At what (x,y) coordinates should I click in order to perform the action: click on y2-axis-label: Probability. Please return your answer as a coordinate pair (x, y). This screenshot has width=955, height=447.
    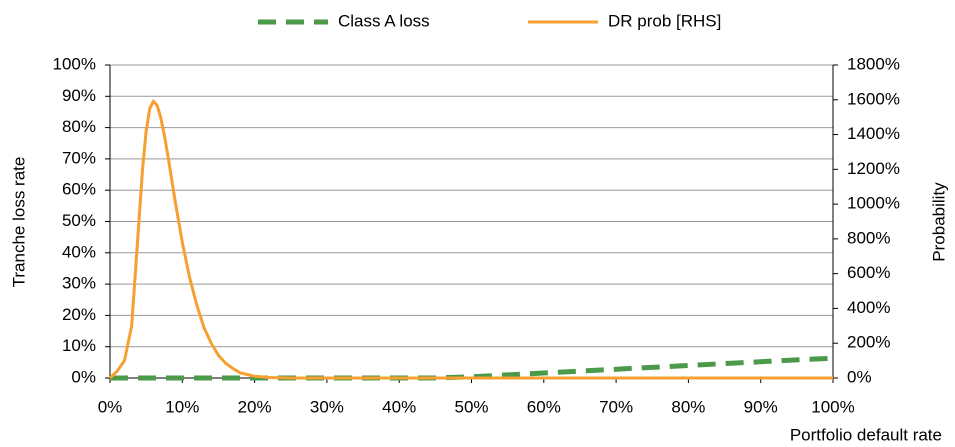
    Looking at the image, I should click on (938, 222).